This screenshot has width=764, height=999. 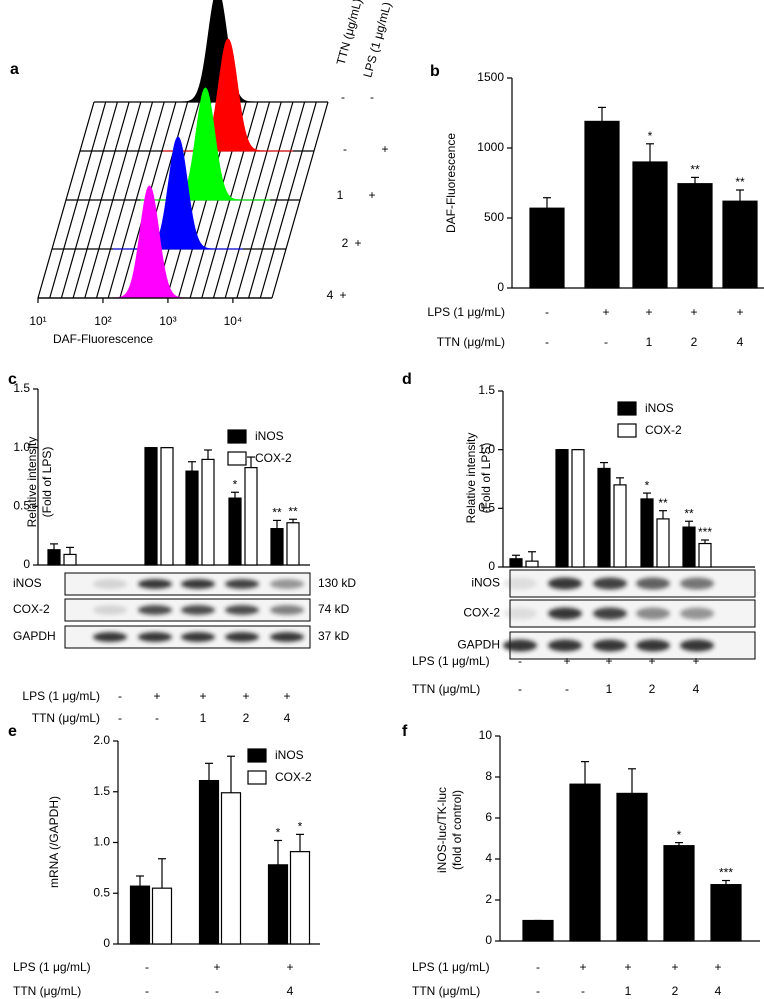 I want to click on blot-label: iNOS, so click(x=485, y=583).